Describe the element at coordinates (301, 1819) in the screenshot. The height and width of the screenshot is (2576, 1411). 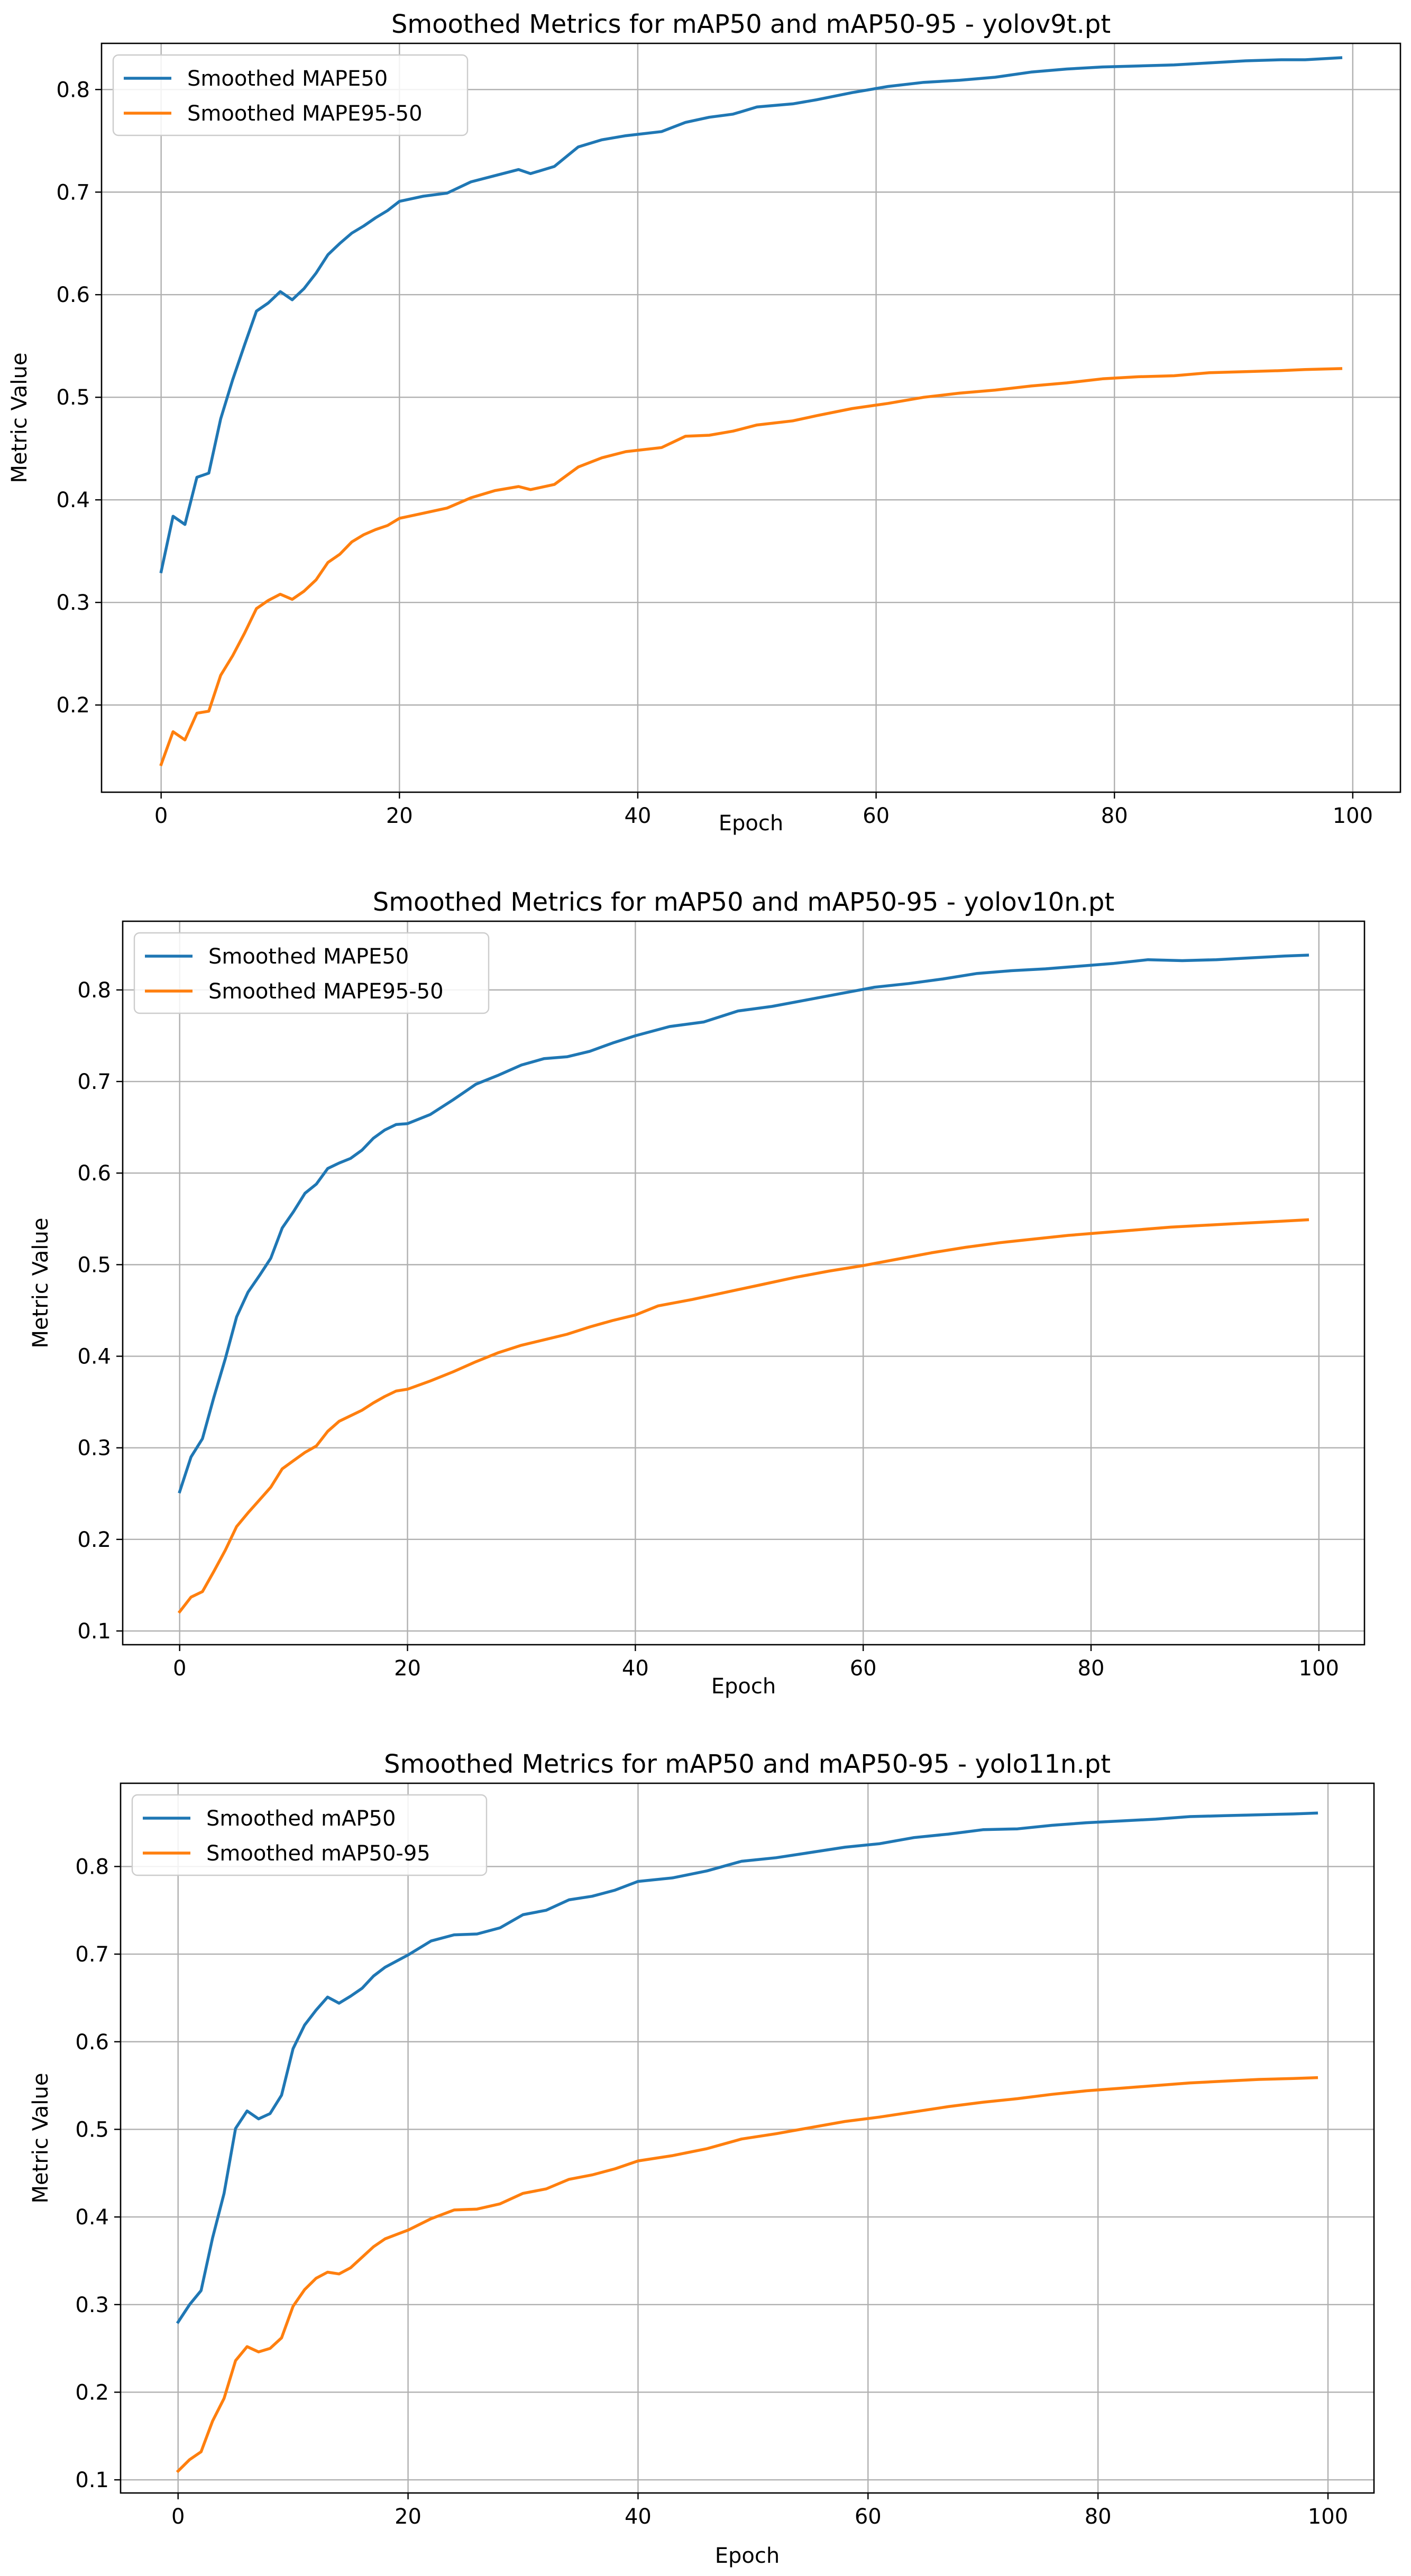
I see `legend-label-1: Smoothed mAP50` at that location.